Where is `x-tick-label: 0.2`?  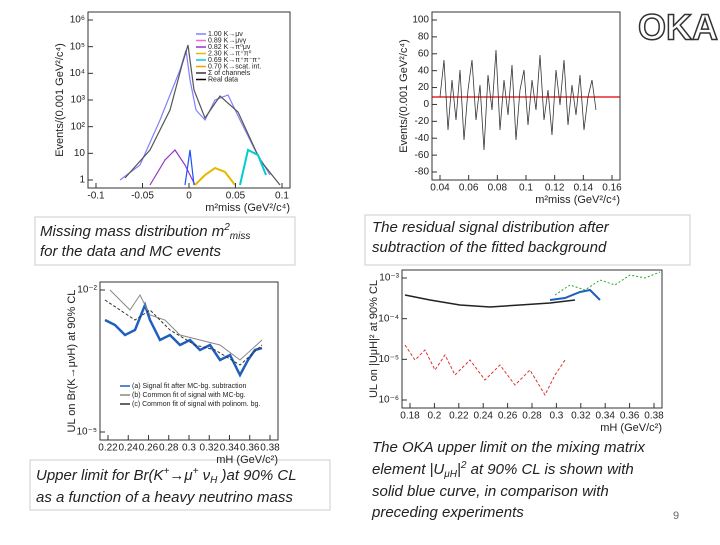 x-tick-label: 0.2 is located at coordinates (434, 416).